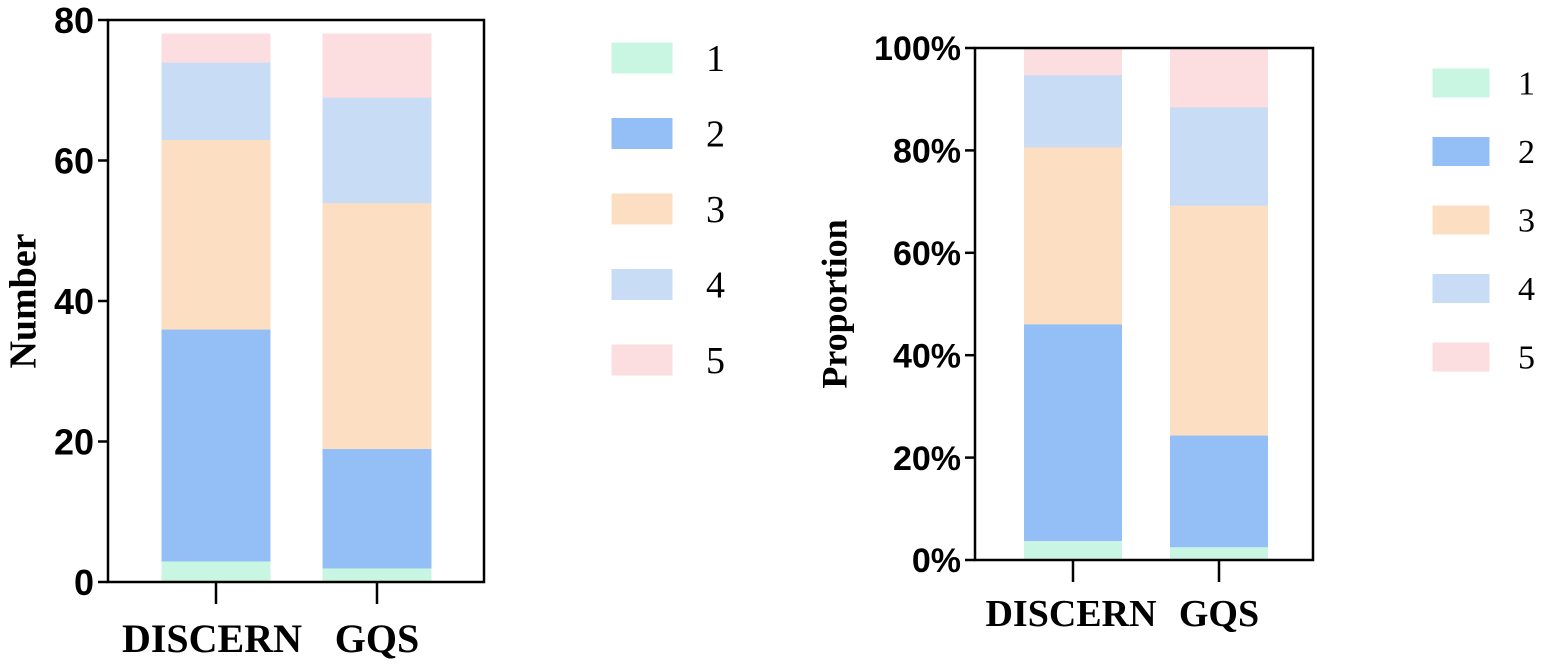  Describe the element at coordinates (74, 20) in the screenshot. I see `y-tick-label: 80` at that location.